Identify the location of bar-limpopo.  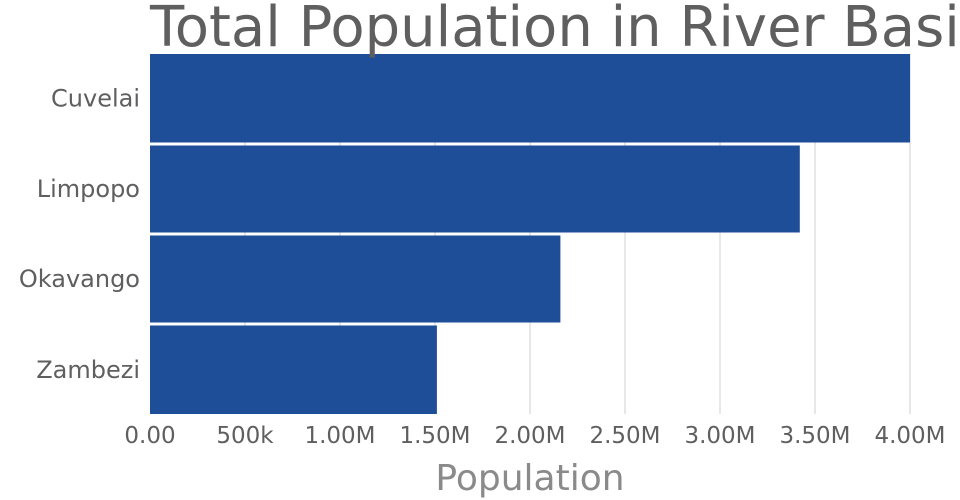
(475, 189).